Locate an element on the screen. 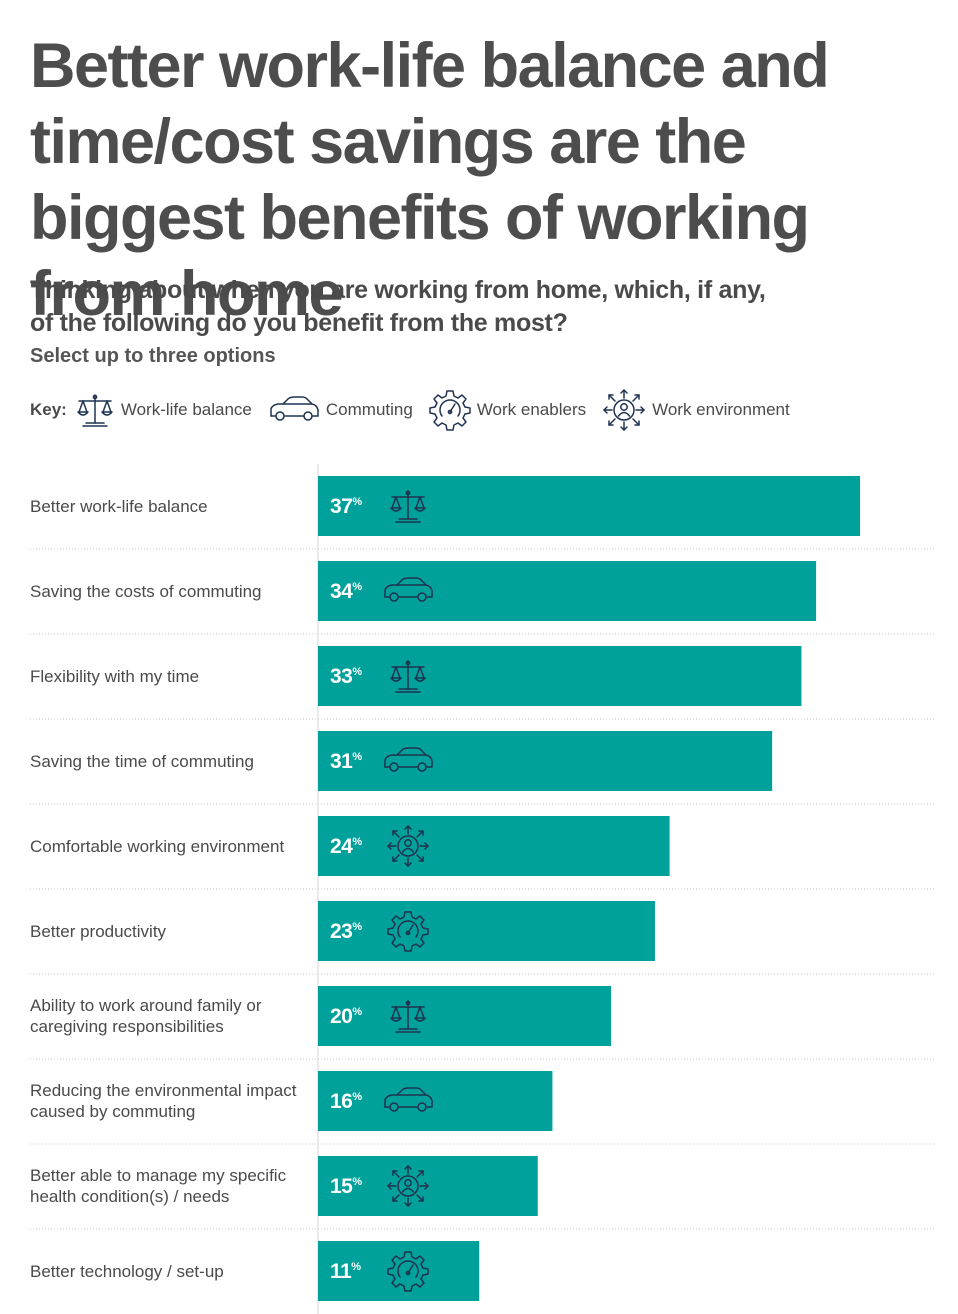 This screenshot has width=958, height=1314. bar-value-label: 31% is located at coordinates (346, 761).